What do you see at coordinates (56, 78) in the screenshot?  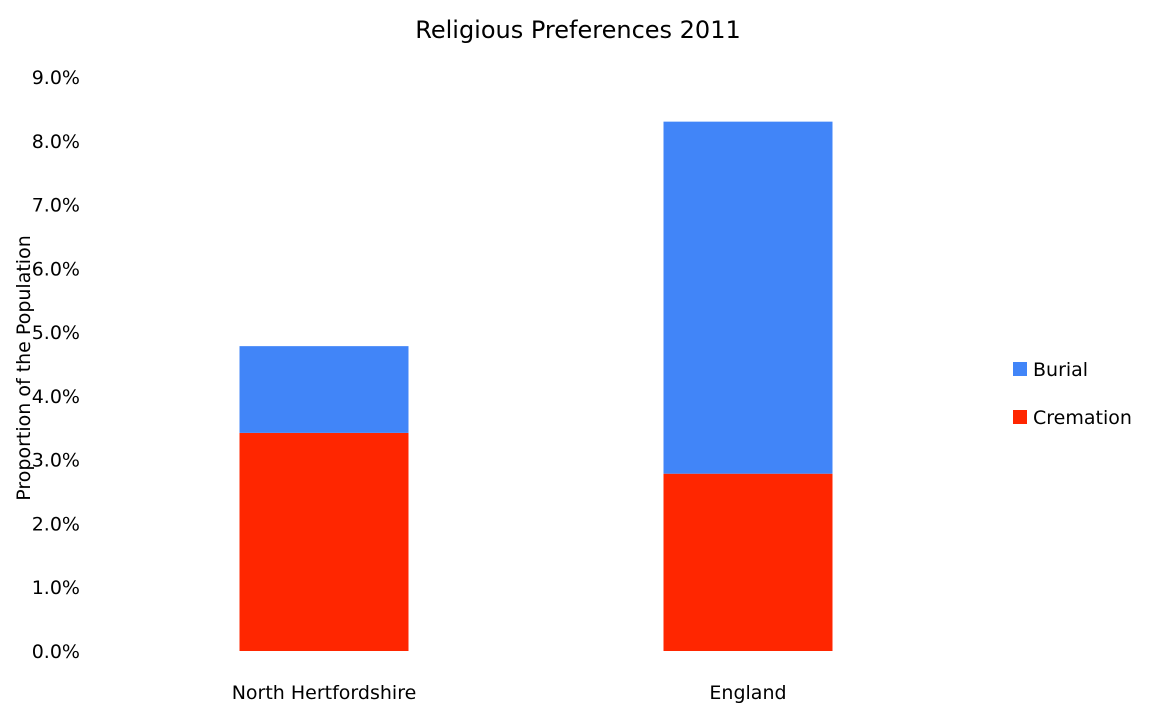 I see `y-tick-label: 9.0%` at bounding box center [56, 78].